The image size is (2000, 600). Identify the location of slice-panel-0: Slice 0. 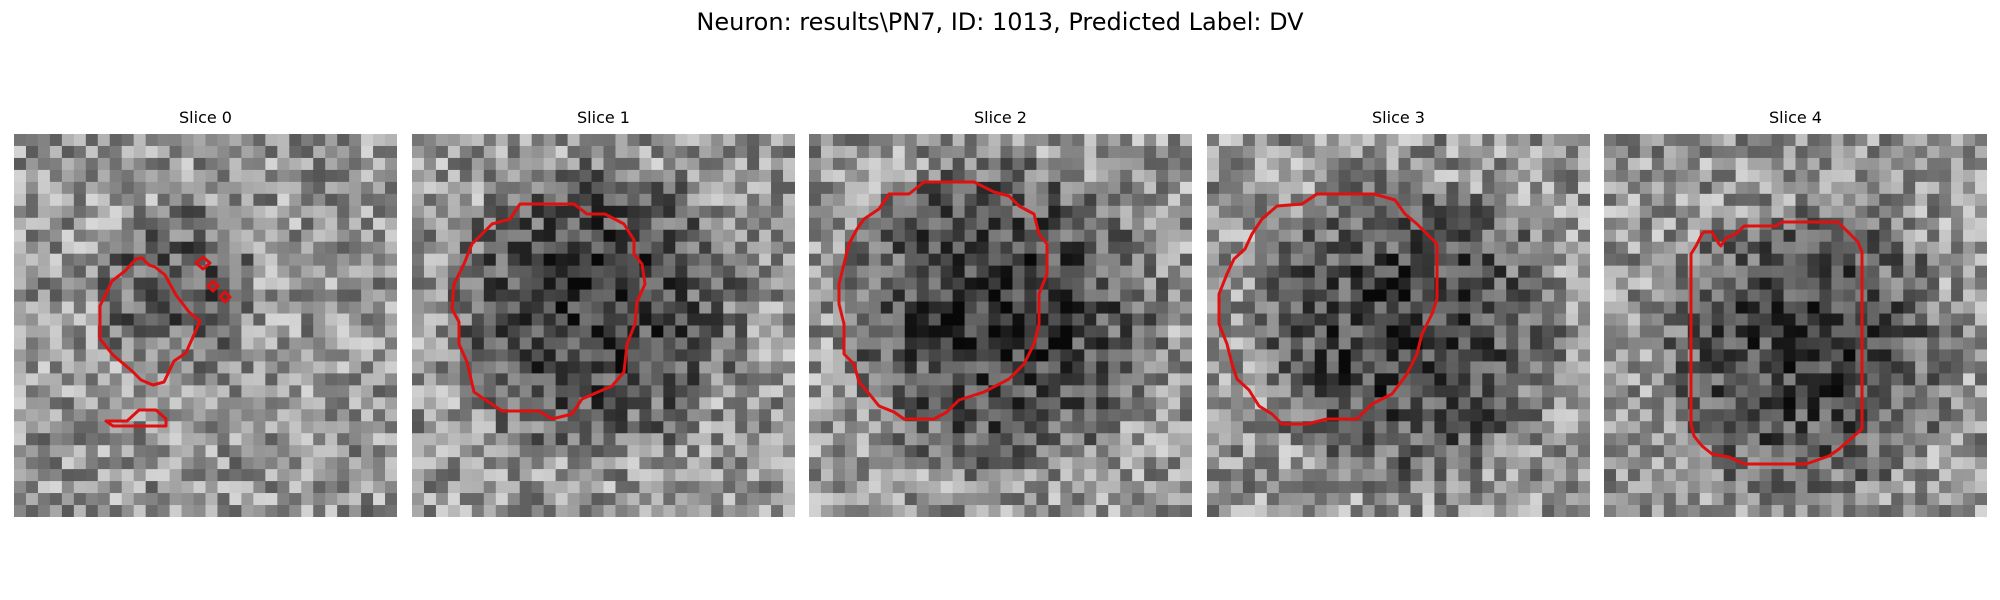
(205, 312).